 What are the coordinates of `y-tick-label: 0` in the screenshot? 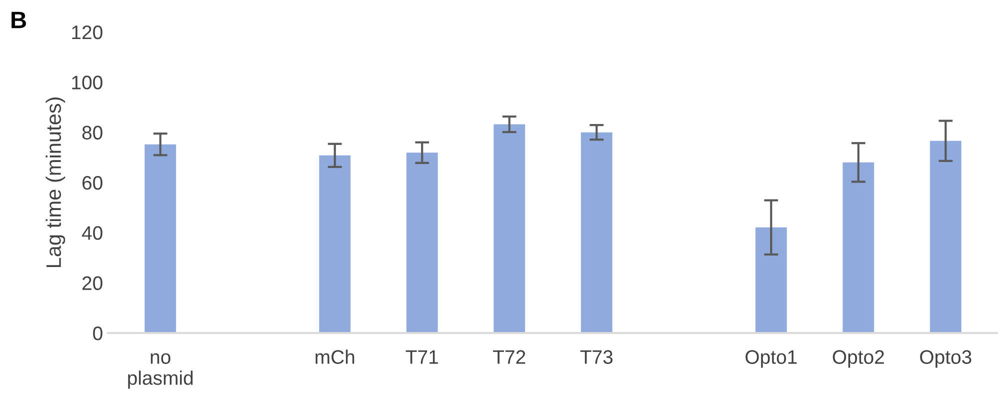 It's located at (97, 333).